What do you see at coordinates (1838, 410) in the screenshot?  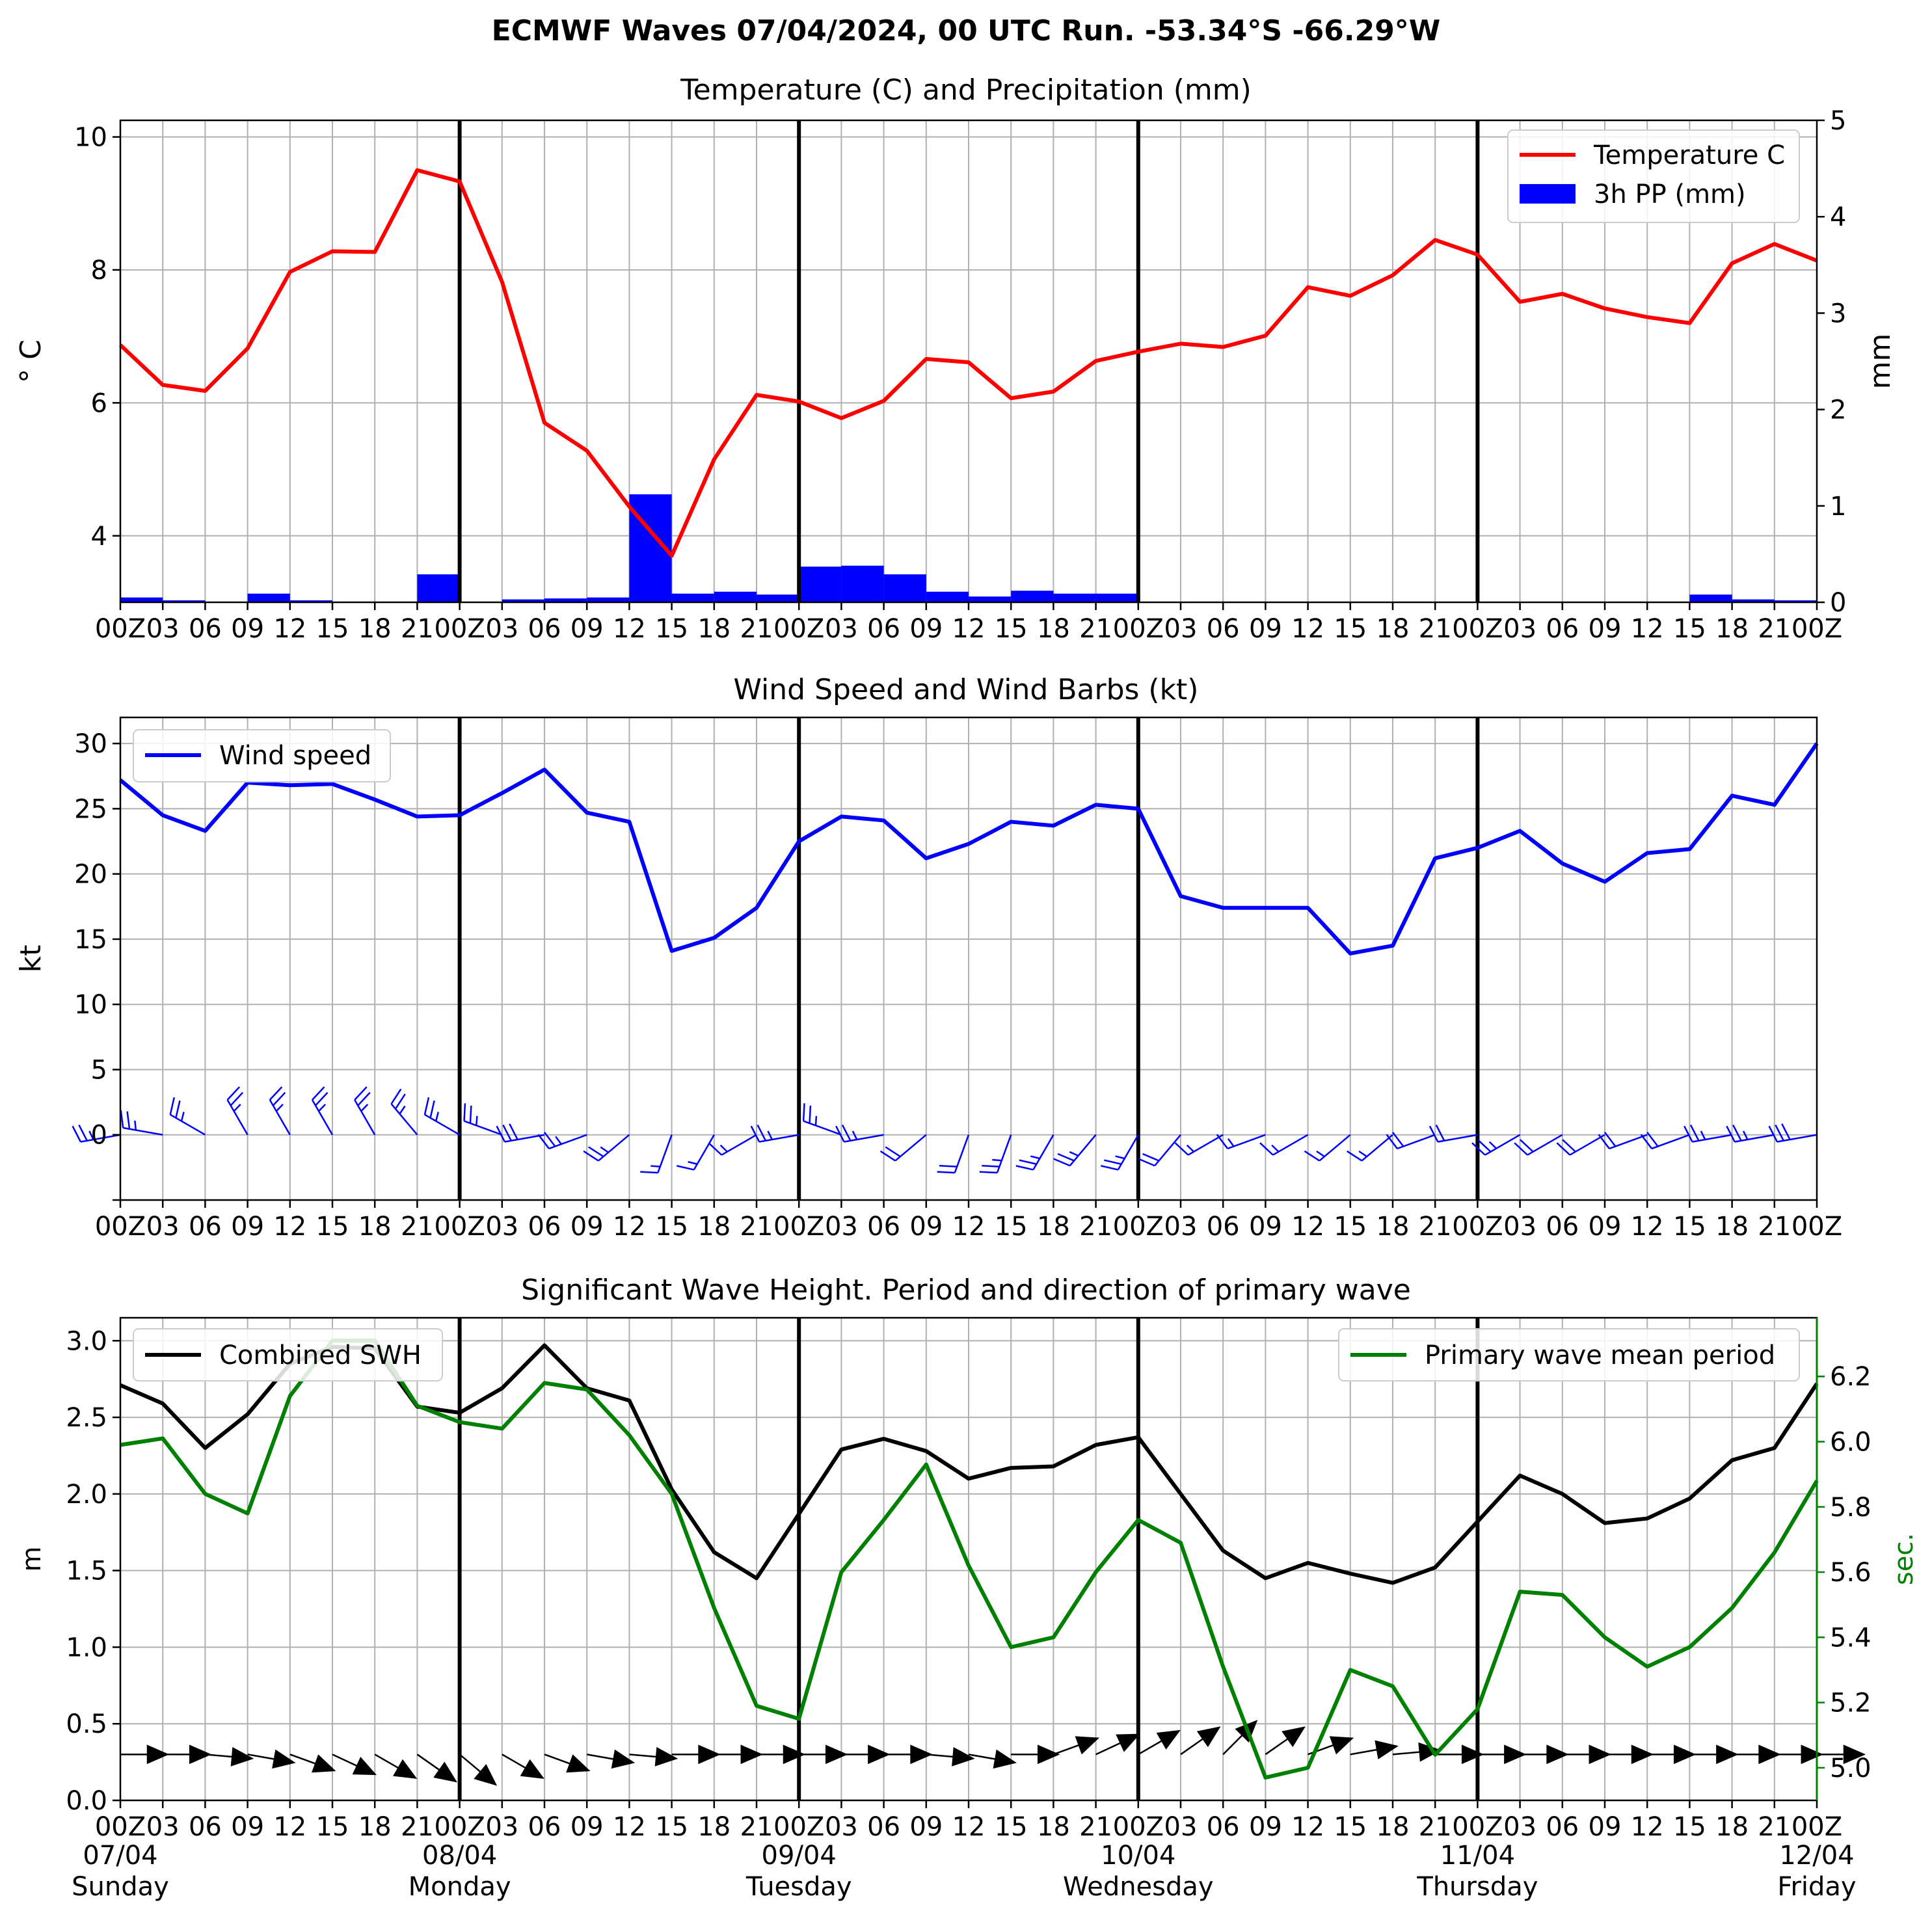 I see `y-tick-label-right: 2` at bounding box center [1838, 410].